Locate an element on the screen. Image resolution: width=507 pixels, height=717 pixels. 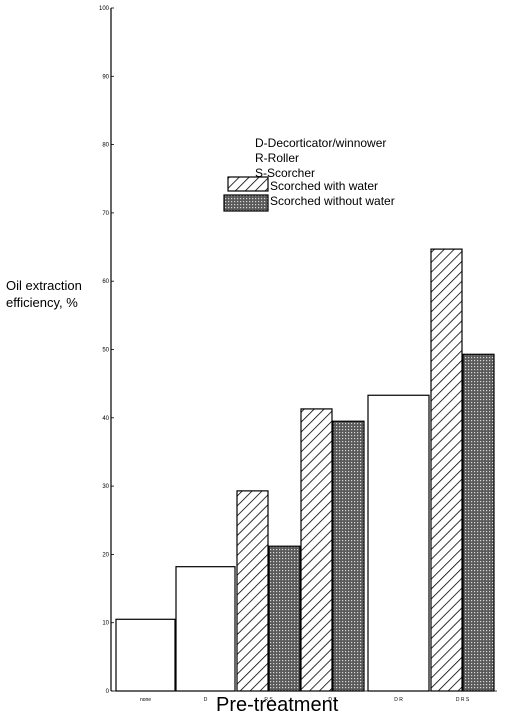
y-tick-label: 50 is located at coordinates (105, 351).